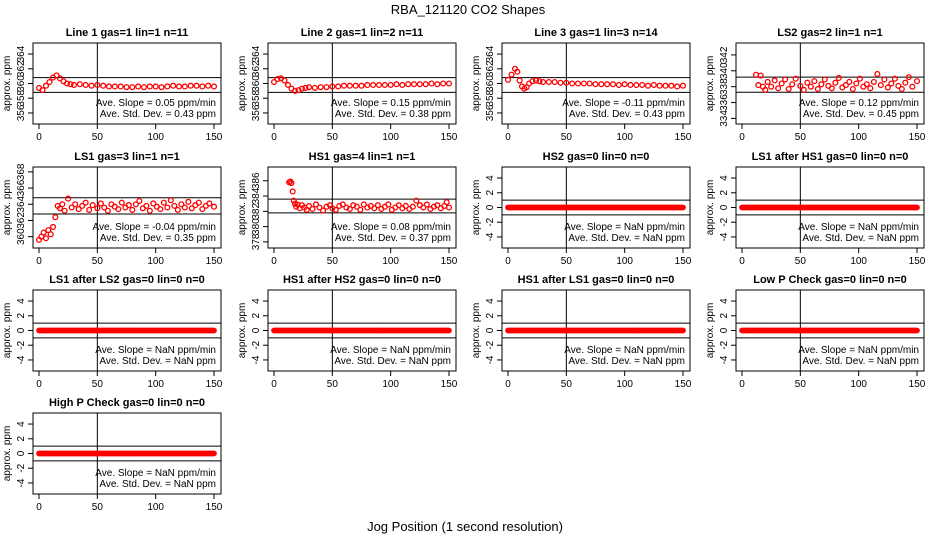 The image size is (936, 540). What do you see at coordinates (393, 238) in the screenshot?
I see `sd-annotation: Ave. Std. Dev. = 0.37 ppm` at bounding box center [393, 238].